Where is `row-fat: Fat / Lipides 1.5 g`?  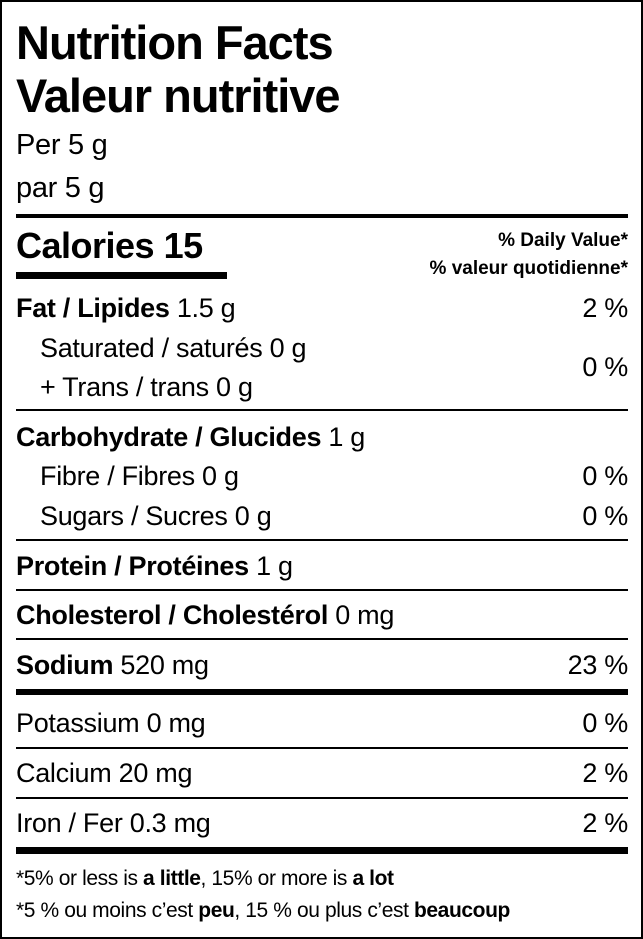 row-fat: Fat / Lipides 1.5 g is located at coordinates (126, 308).